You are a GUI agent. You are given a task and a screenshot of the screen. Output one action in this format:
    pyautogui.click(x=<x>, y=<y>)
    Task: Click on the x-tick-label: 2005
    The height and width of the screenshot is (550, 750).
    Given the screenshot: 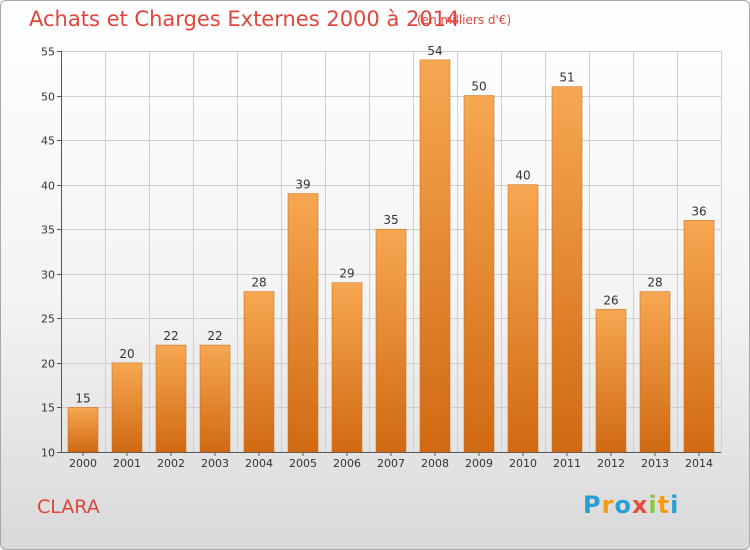 What is the action you would take?
    pyautogui.click(x=303, y=463)
    